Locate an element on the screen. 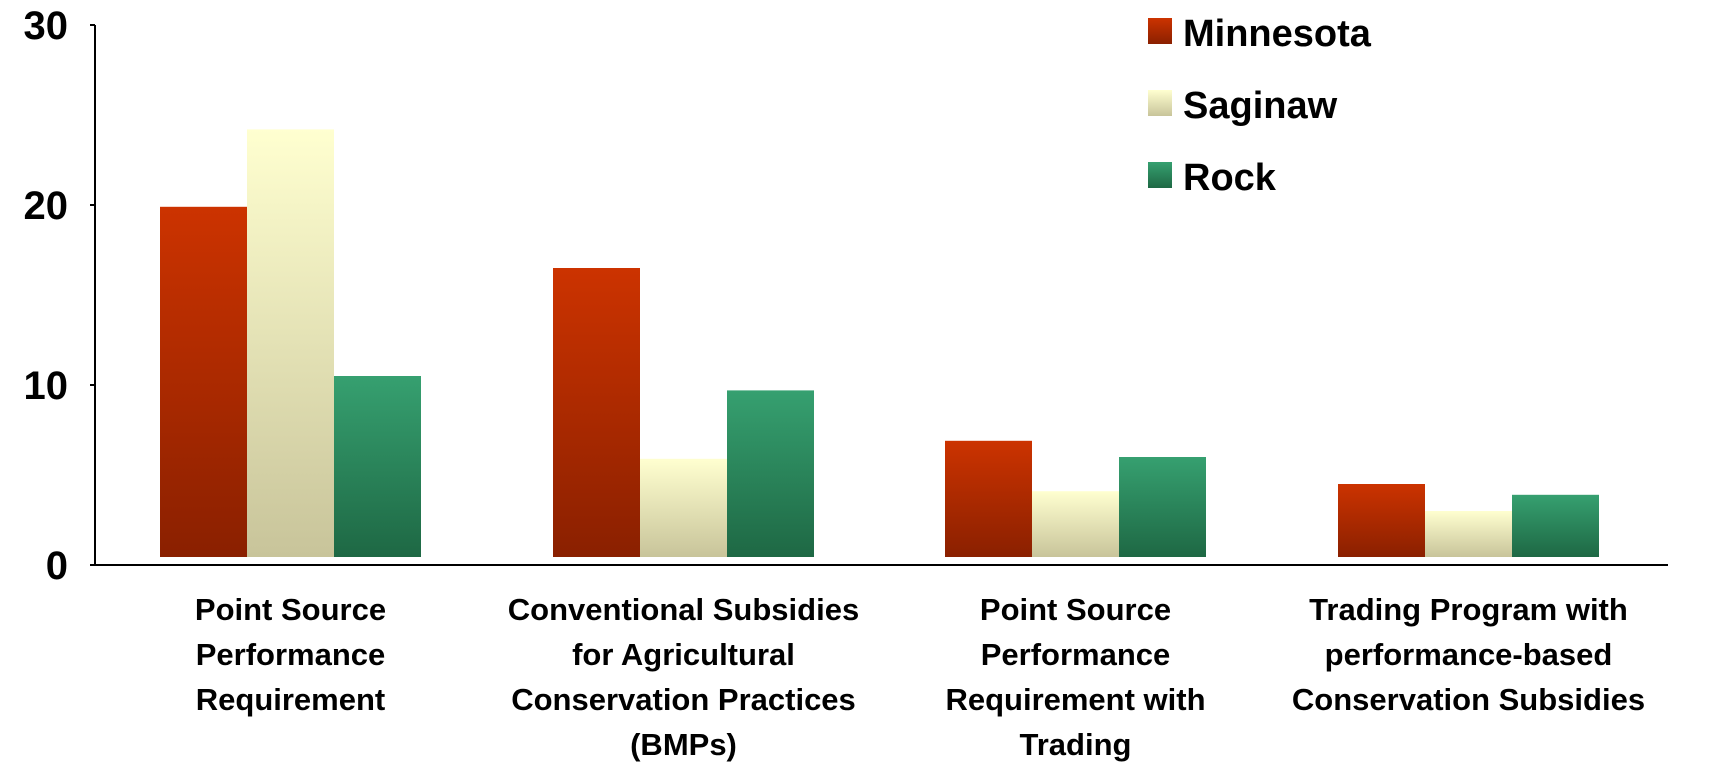 The height and width of the screenshot is (764, 1714). y-tick-label: 30 is located at coordinates (46, 26).